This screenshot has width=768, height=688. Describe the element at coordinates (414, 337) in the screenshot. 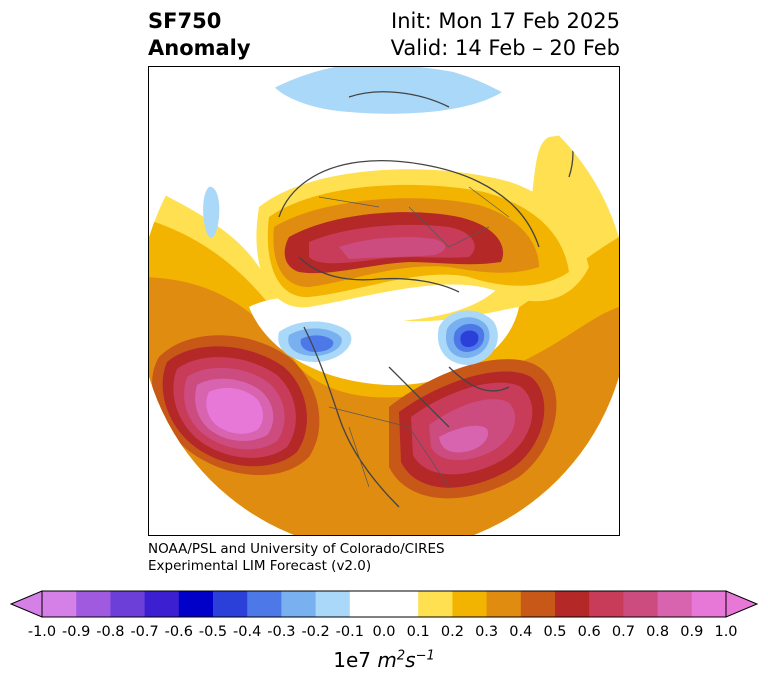

I see `borders` at that location.